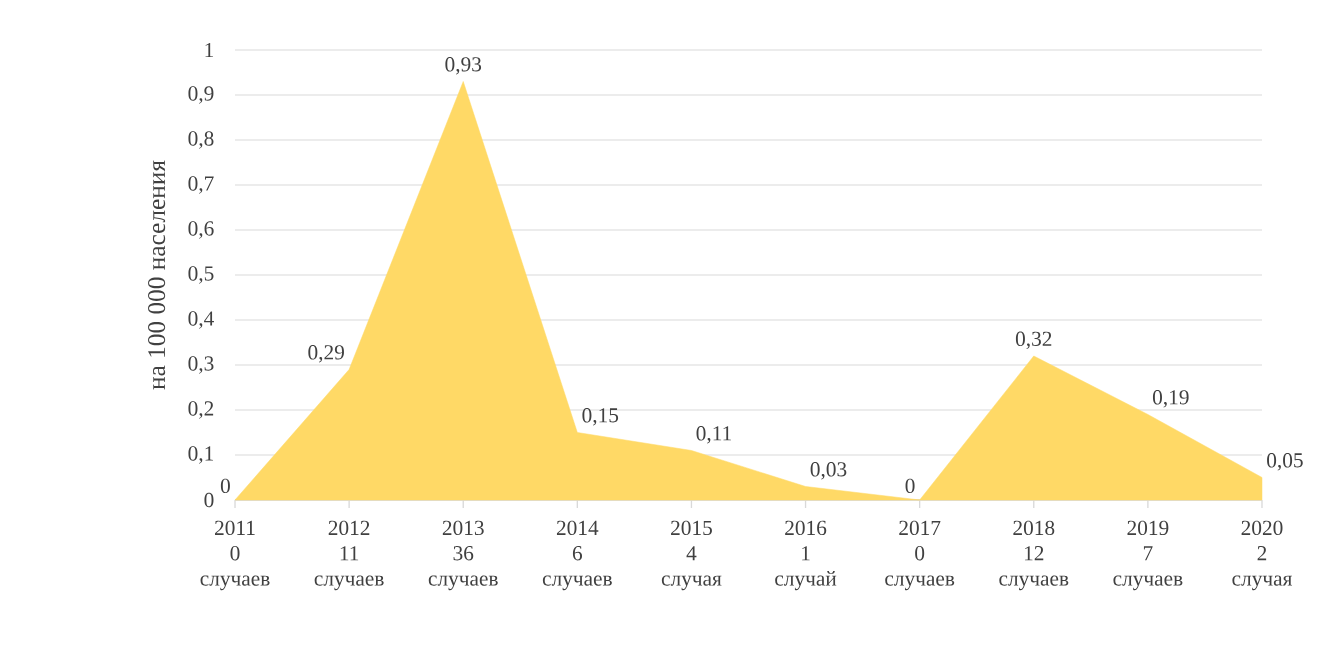  What do you see at coordinates (713, 435) in the screenshot?
I see `data-label: 0,11` at bounding box center [713, 435].